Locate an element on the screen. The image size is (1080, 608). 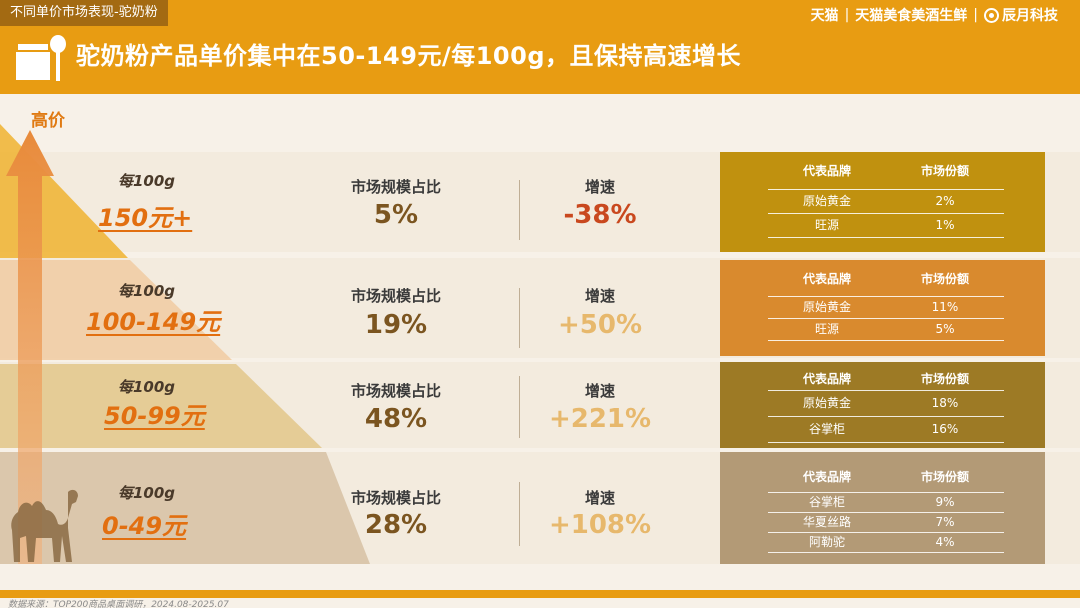
brand-share: 11% is located at coordinates (945, 307).